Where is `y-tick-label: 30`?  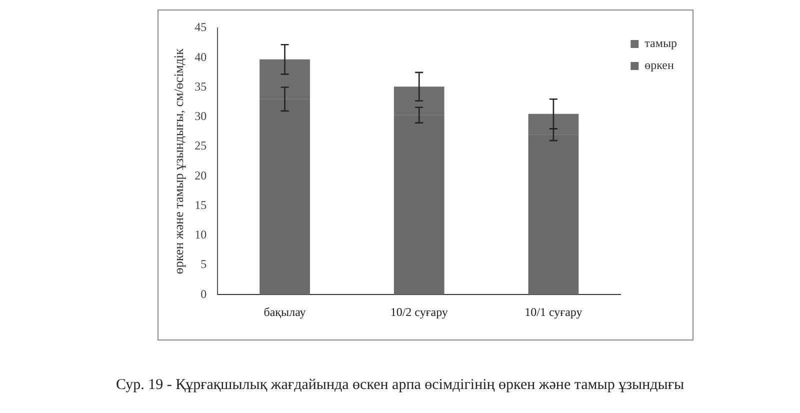
y-tick-label: 30 is located at coordinates (200, 116).